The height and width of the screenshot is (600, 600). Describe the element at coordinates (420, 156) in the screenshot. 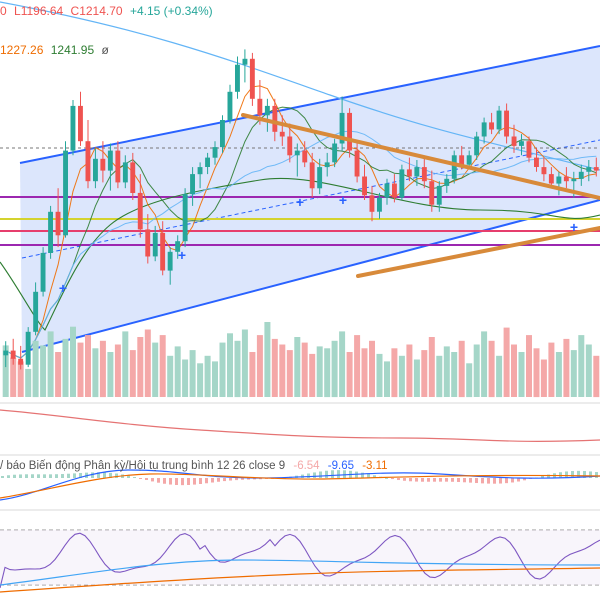

I see `triangle-upper-line` at that location.